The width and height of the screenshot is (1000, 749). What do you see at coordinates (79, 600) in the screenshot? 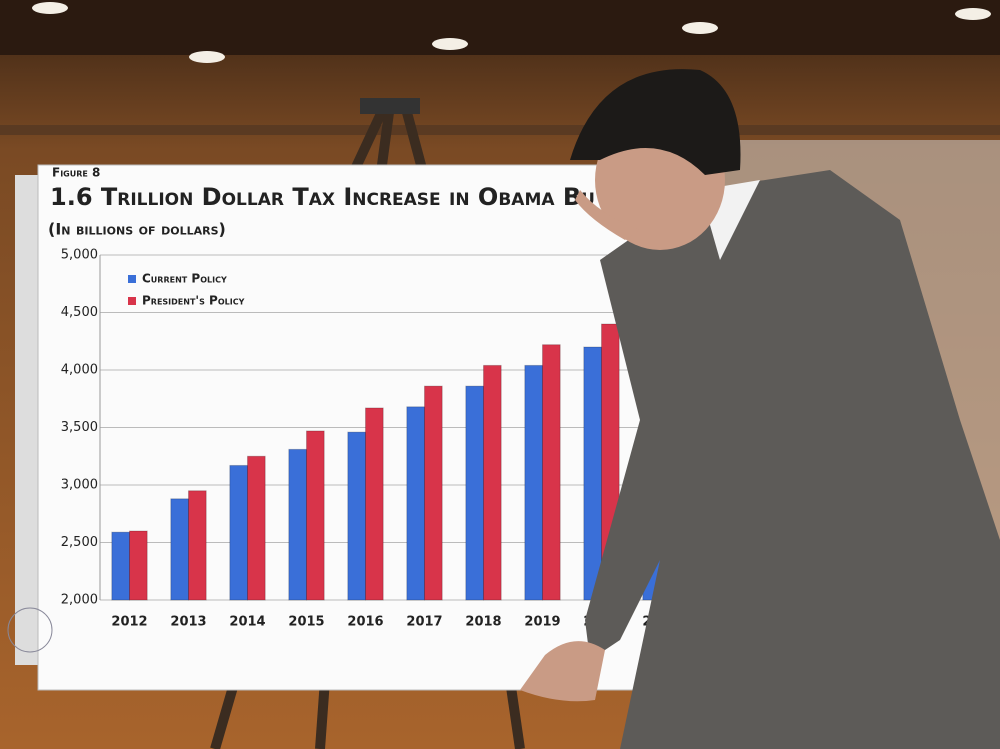
I see `y-tick-label: 2,000` at bounding box center [79, 600].